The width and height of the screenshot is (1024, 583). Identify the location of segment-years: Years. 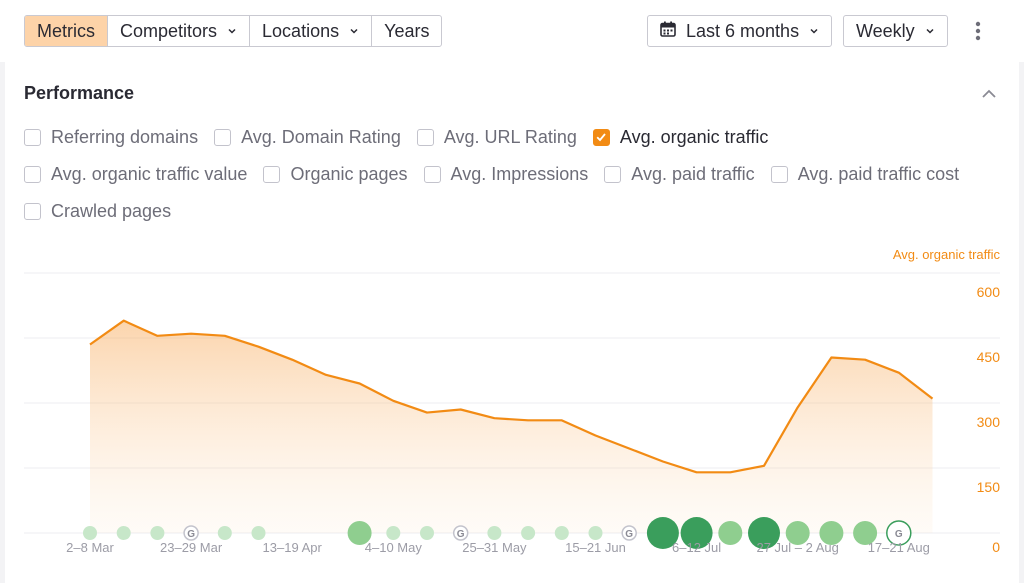
(406, 31).